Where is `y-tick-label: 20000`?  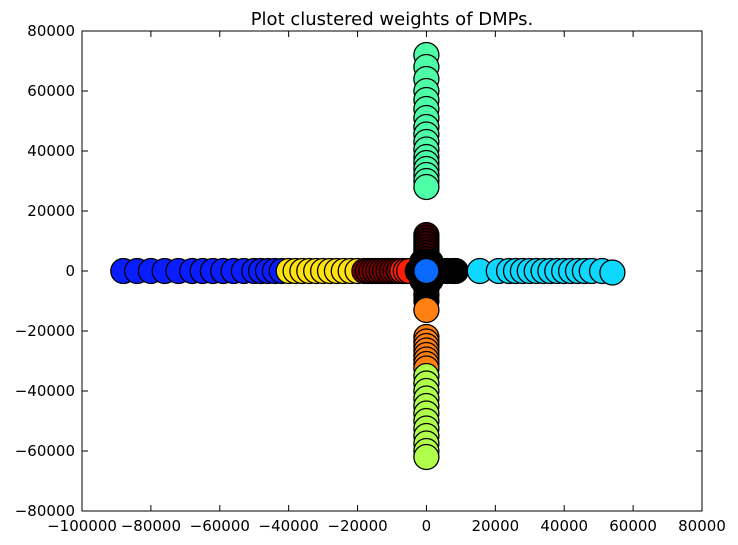
y-tick-label: 20000 is located at coordinates (51, 211).